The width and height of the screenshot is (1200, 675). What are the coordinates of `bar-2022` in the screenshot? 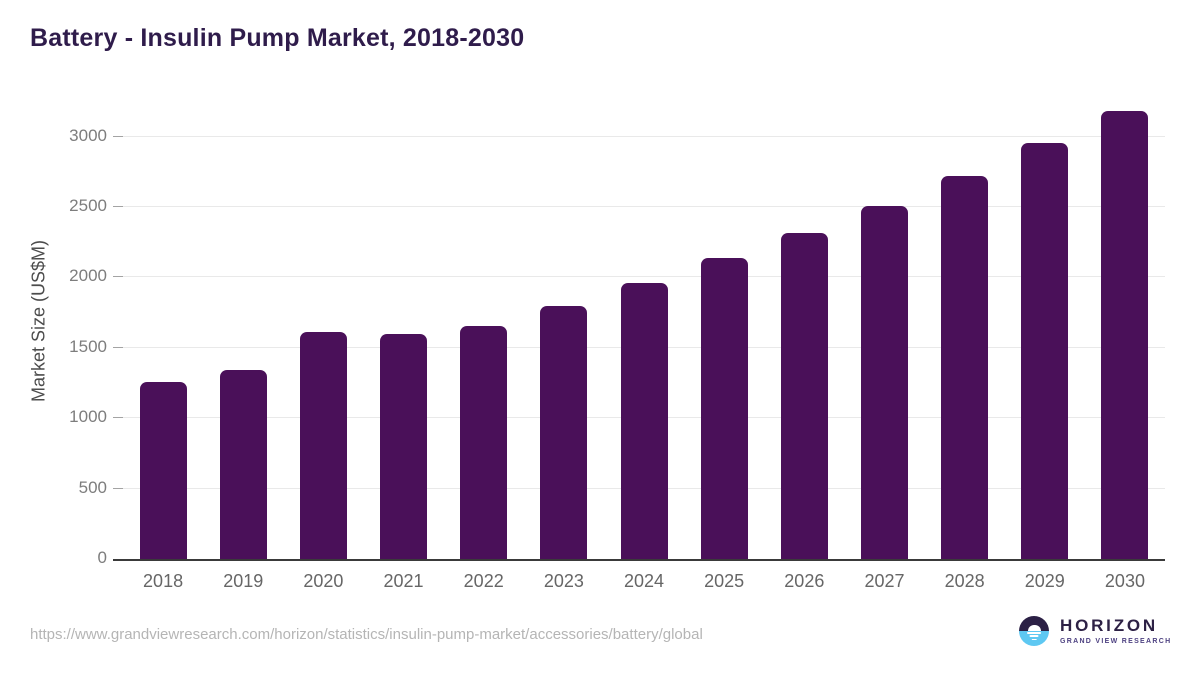 It's located at (484, 442).